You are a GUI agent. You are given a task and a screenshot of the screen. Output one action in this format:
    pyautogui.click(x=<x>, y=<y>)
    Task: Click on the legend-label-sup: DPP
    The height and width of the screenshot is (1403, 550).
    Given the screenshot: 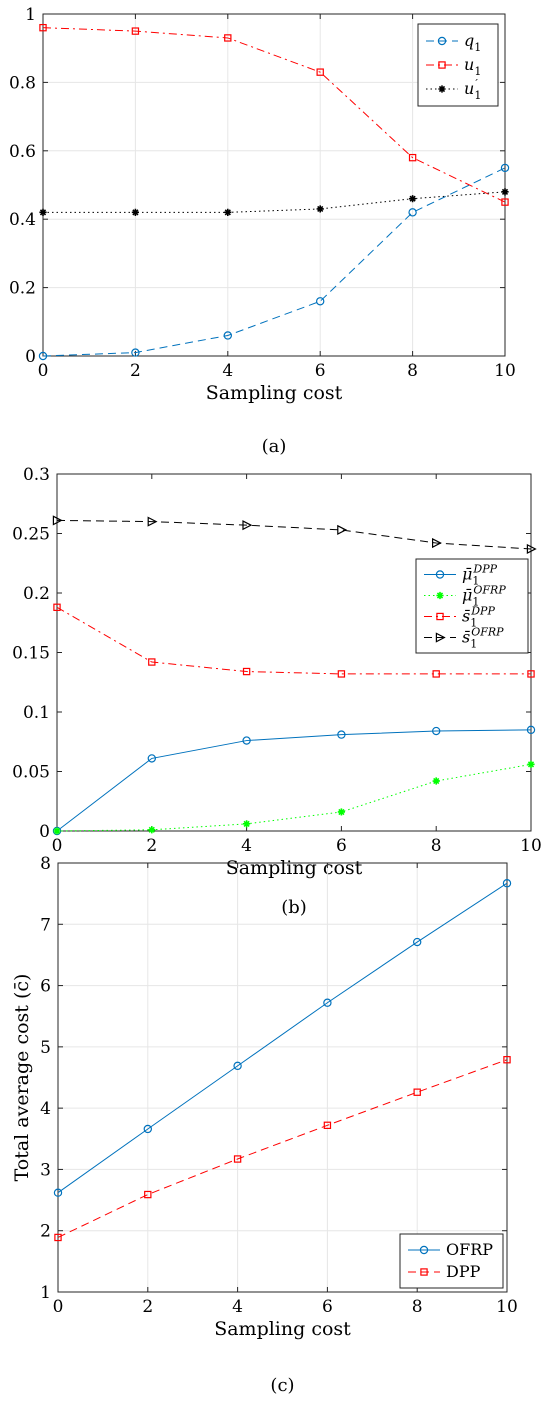 What is the action you would take?
    pyautogui.click(x=482, y=611)
    